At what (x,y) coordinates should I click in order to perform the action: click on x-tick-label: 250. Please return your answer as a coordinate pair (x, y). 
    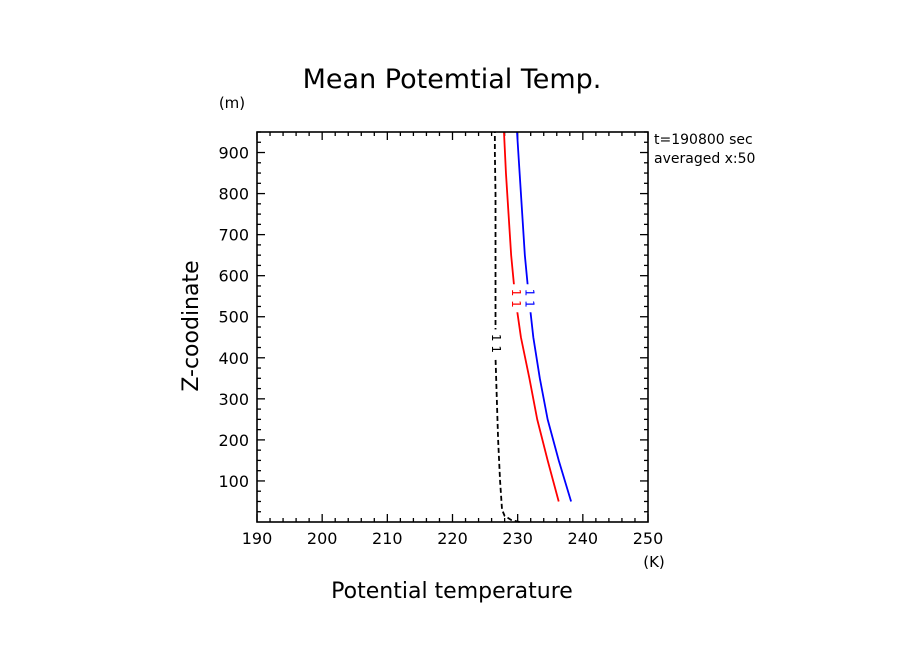
    Looking at the image, I should click on (648, 538).